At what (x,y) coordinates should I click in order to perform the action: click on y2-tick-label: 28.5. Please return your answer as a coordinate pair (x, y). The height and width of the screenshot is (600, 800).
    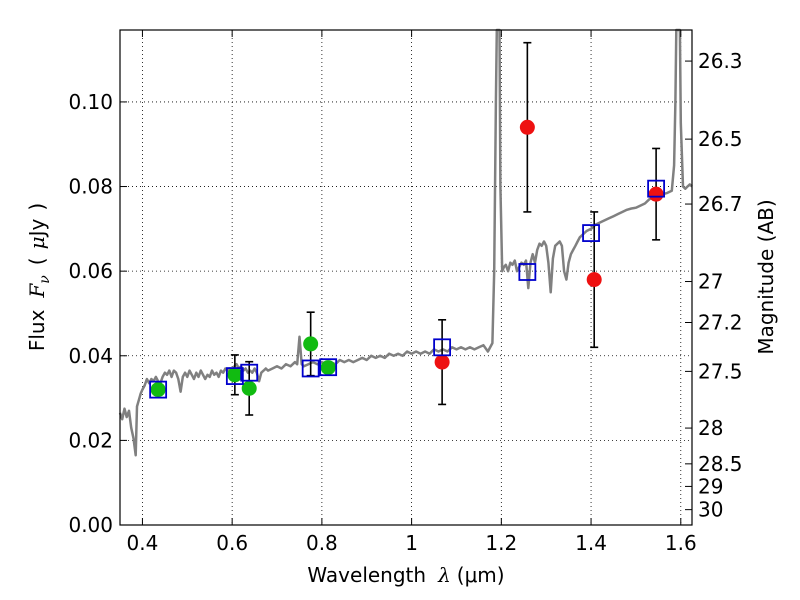
    Looking at the image, I should click on (720, 464).